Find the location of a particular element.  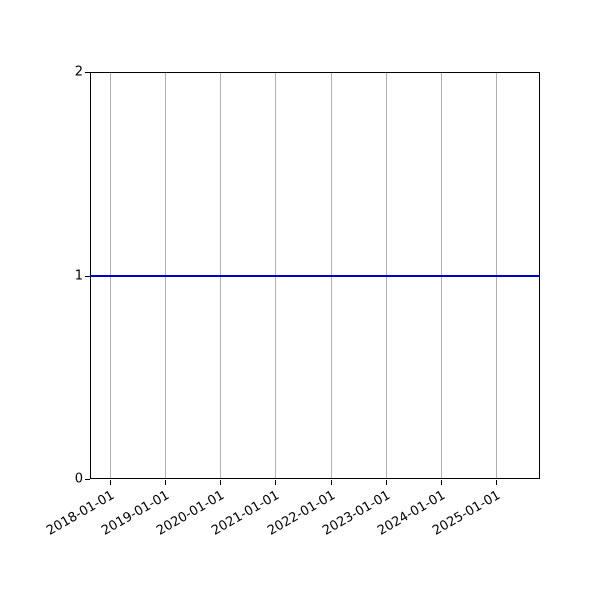

y-tick-label: 0 is located at coordinates (78, 479).